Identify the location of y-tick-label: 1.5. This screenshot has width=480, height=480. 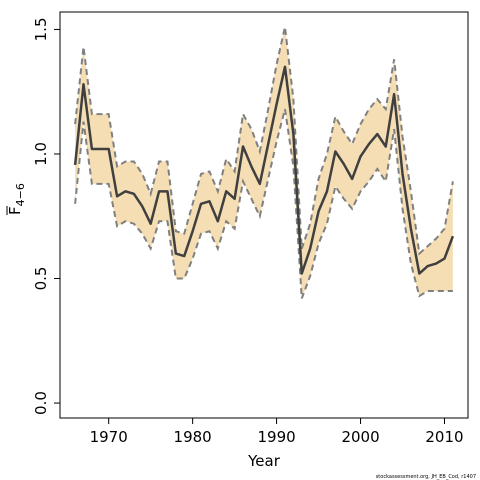
(41, 30).